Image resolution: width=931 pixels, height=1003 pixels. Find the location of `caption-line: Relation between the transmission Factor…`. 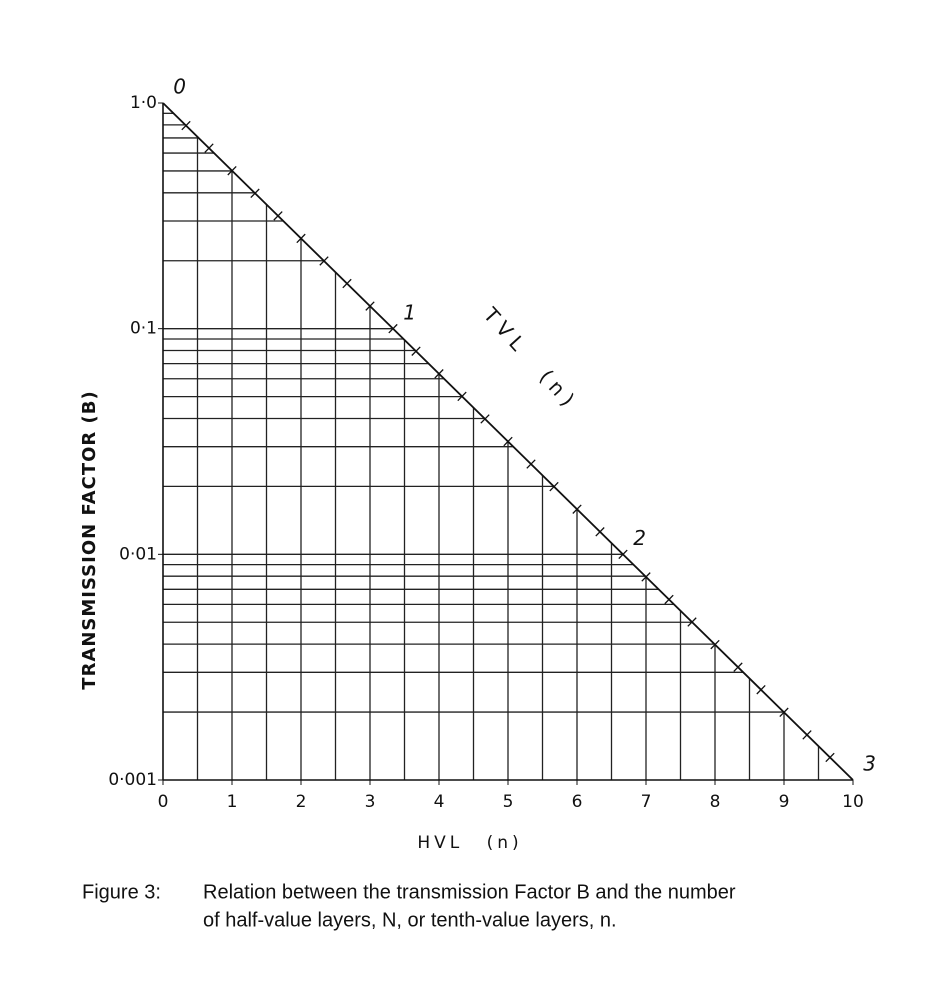

caption-line: Relation between the transmission Factor… is located at coordinates (469, 892).